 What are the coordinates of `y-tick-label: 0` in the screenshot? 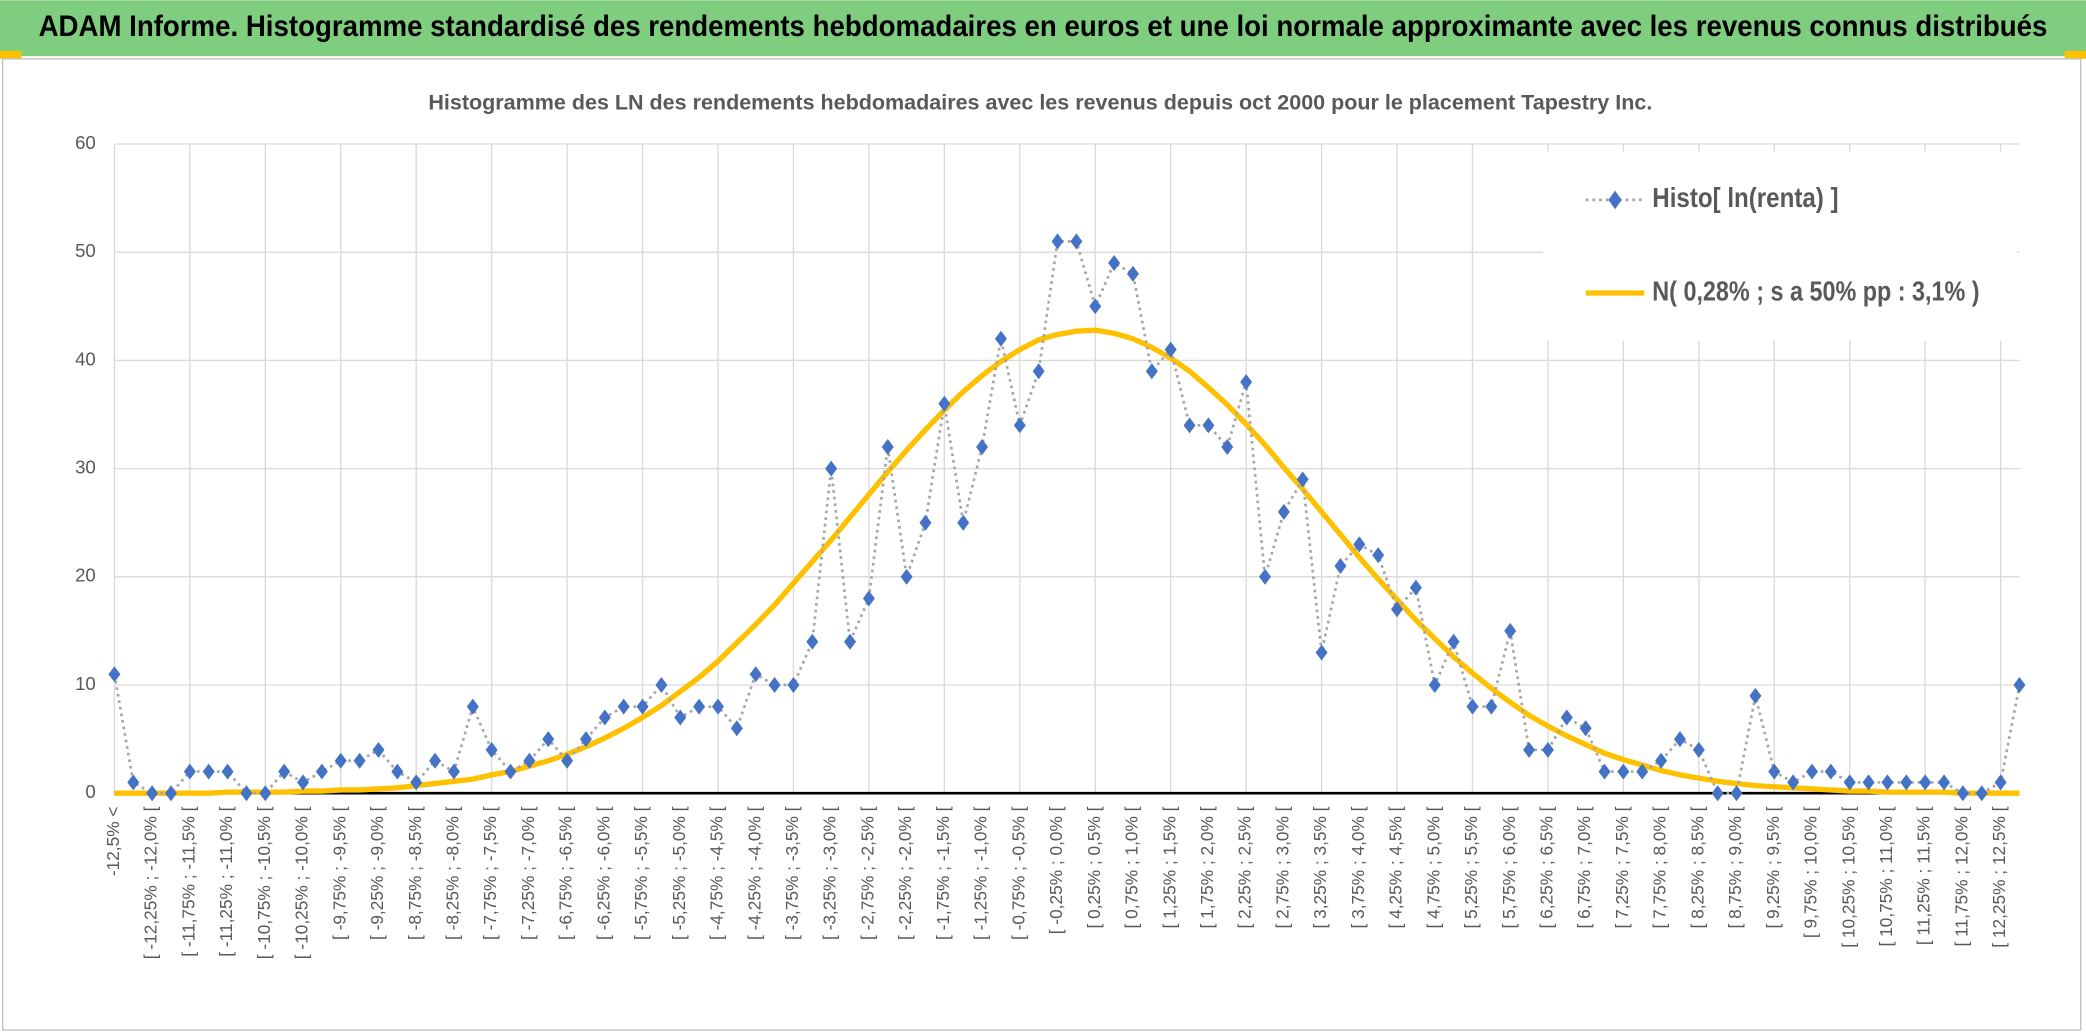 It's located at (90, 791).